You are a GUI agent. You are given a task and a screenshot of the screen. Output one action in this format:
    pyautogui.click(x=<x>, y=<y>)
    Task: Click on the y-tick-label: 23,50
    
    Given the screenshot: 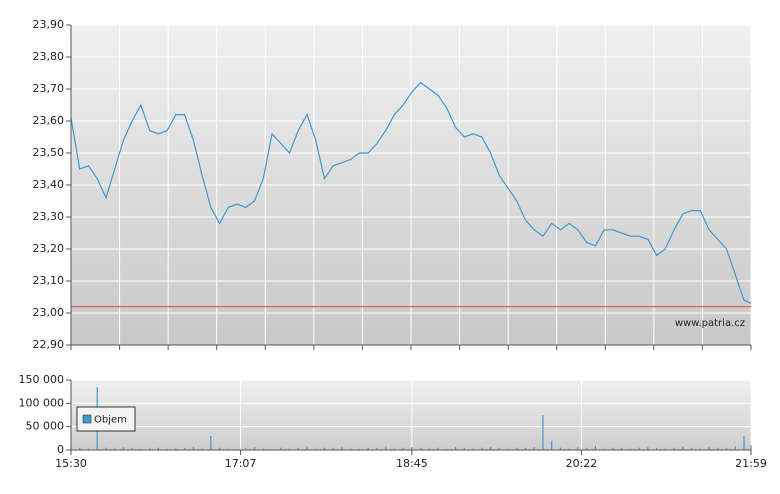 What is the action you would take?
    pyautogui.click(x=49, y=152)
    